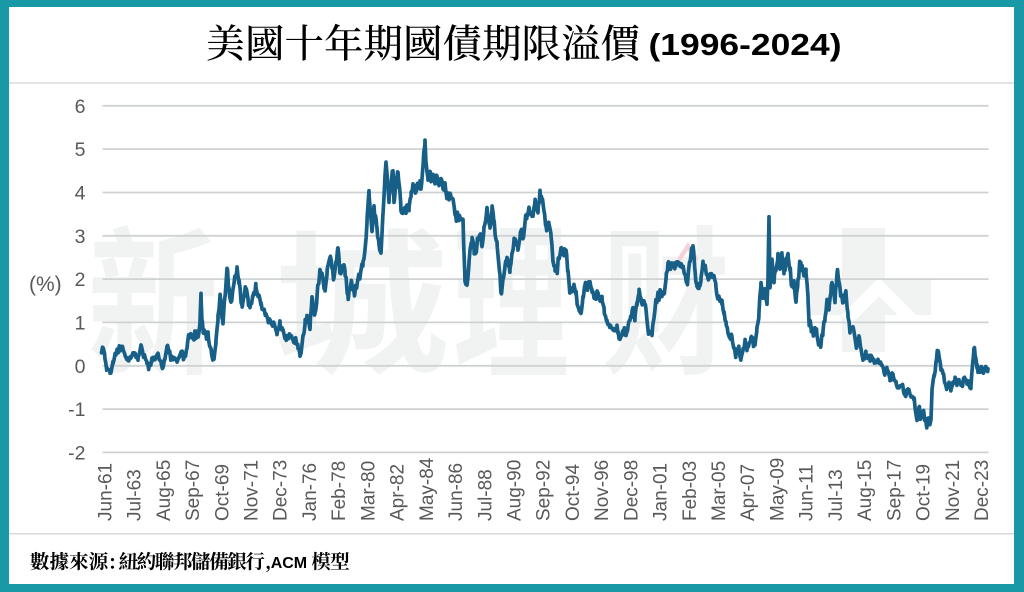 This screenshot has width=1024, height=592. I want to click on svg-text: Jan-01, so click(661, 492).